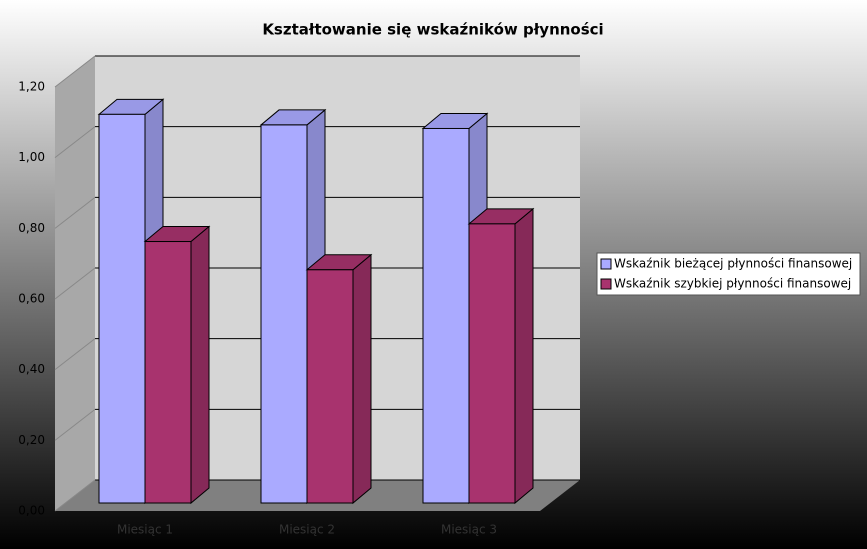 Image resolution: width=867 pixels, height=549 pixels. Describe the element at coordinates (31, 228) in the screenshot. I see `y-tick-label: 0,80` at that location.